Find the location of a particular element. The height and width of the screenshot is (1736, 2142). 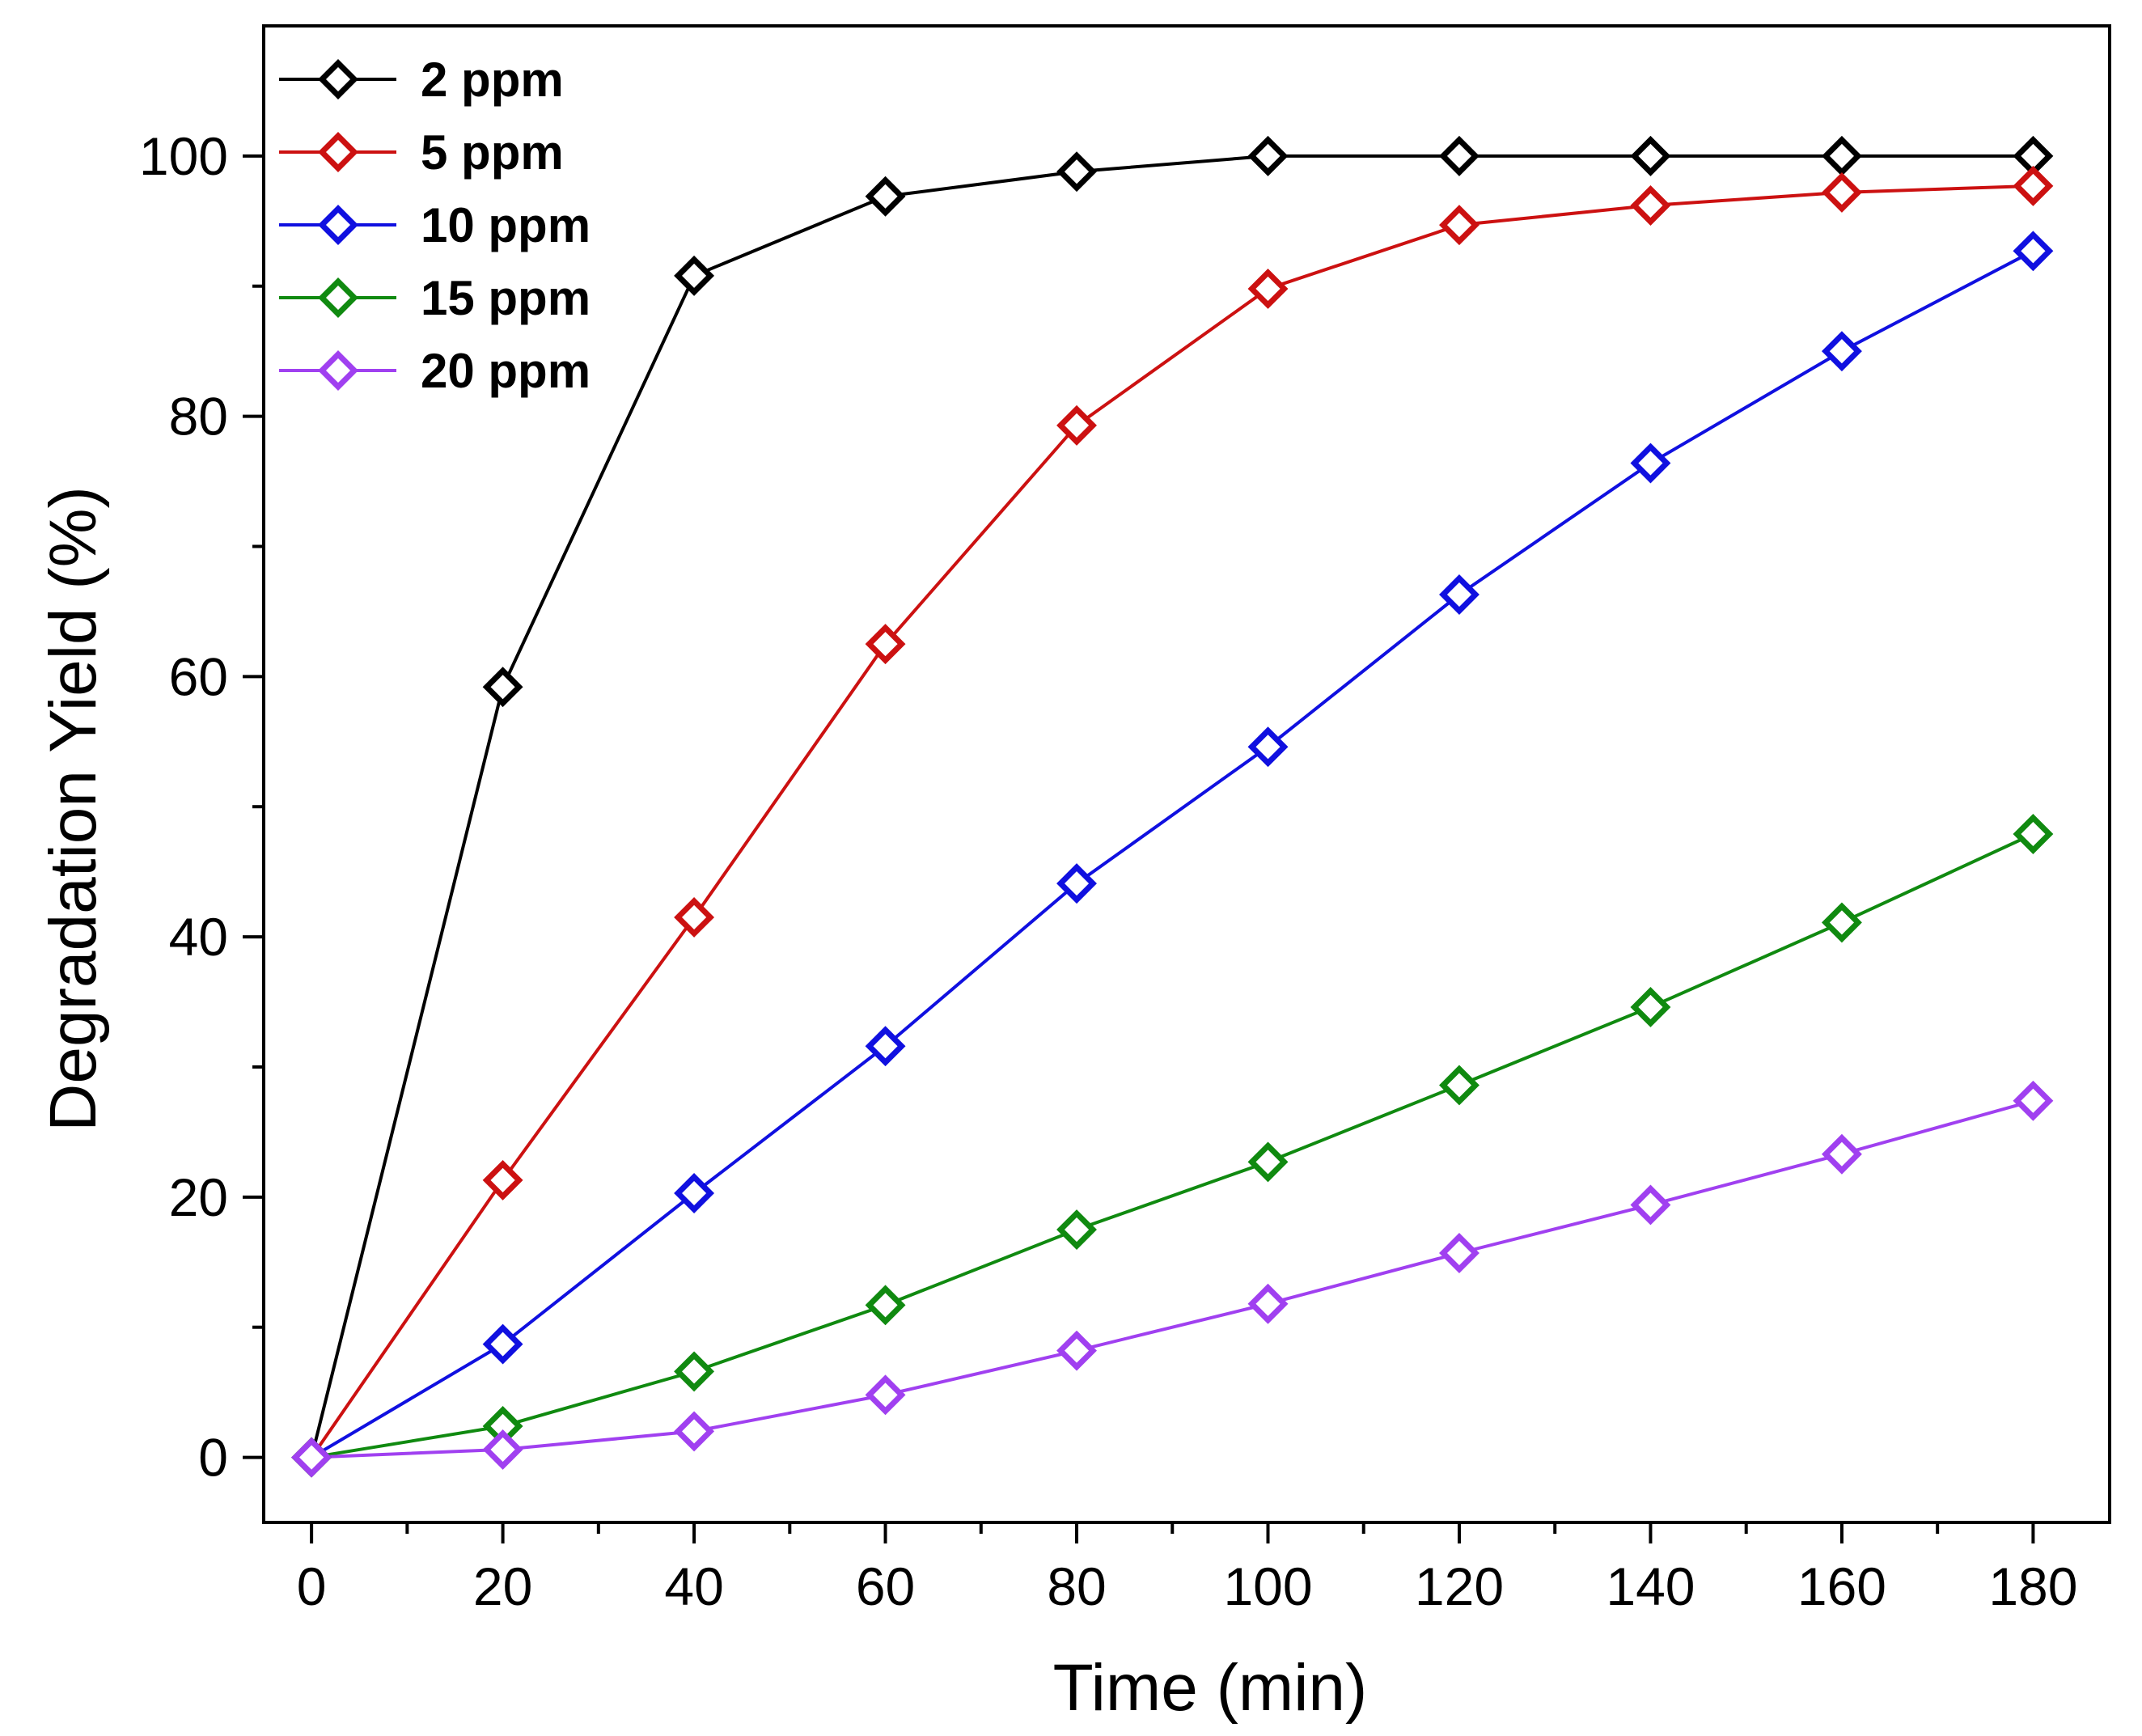

x-tick-label: 120 is located at coordinates (1459, 1586).